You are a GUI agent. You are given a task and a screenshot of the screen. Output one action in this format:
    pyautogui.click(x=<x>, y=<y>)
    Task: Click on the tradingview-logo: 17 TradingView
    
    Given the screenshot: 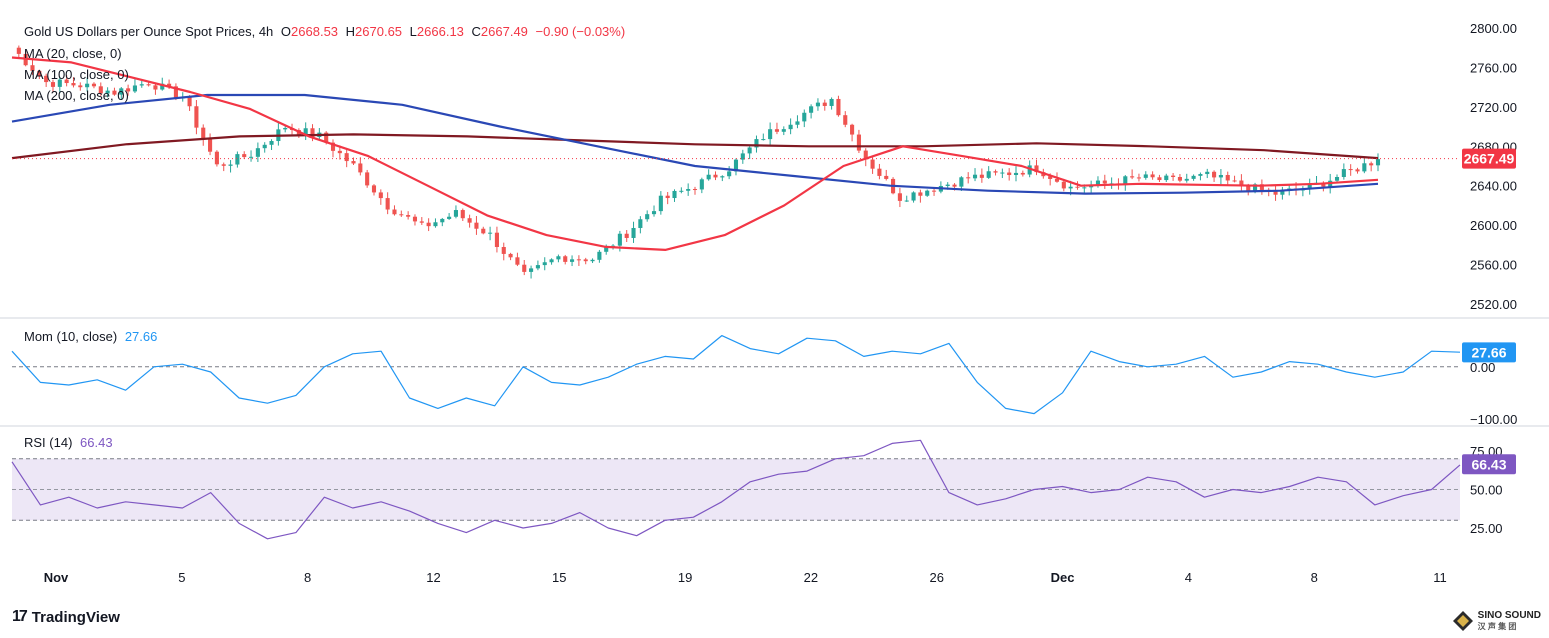 What is the action you would take?
    pyautogui.click(x=66, y=617)
    